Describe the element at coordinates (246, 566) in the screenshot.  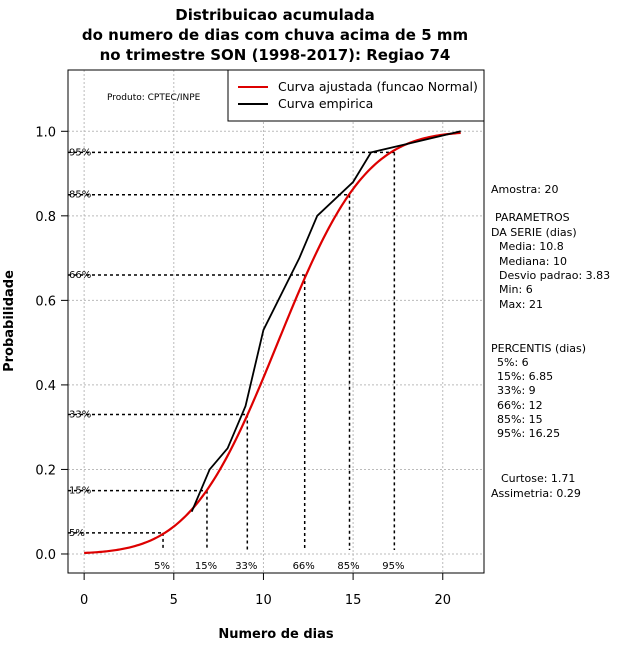
I see `percentile-x-label-33: 33%` at that location.